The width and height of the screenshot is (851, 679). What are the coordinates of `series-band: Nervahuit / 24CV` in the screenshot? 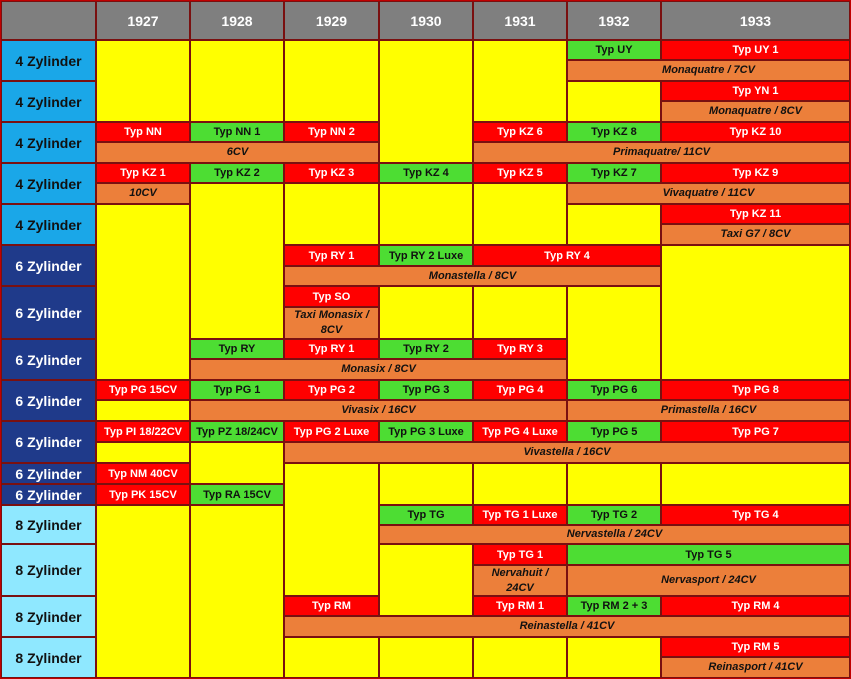 It's located at (520, 580).